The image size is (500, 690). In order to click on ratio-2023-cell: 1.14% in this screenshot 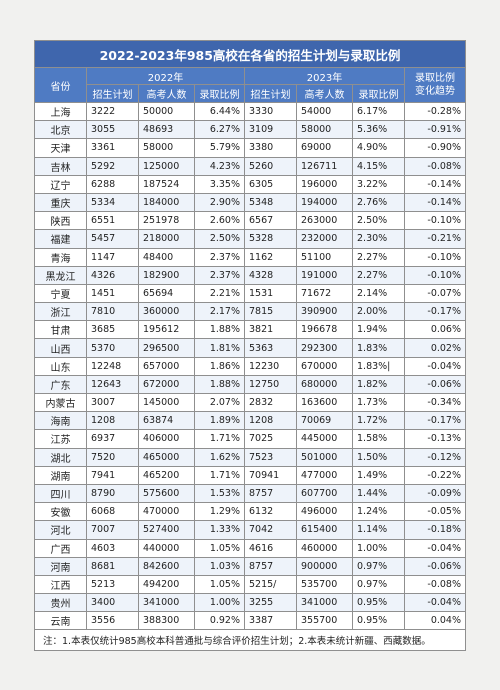, I will do `click(378, 530)`.